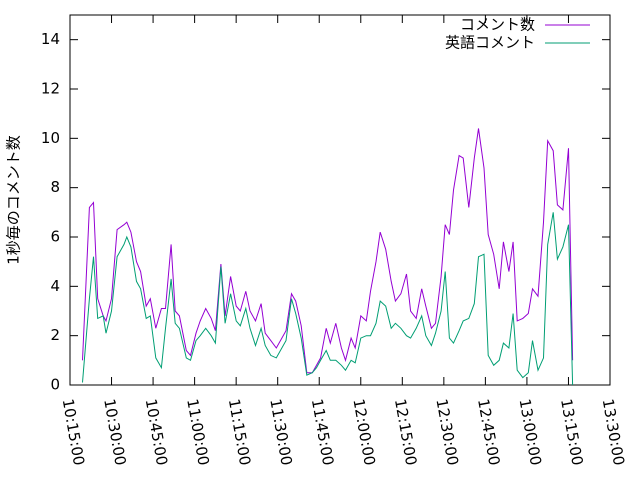  Describe the element at coordinates (55, 385) in the screenshot. I see `y-tick-label: 0` at that location.